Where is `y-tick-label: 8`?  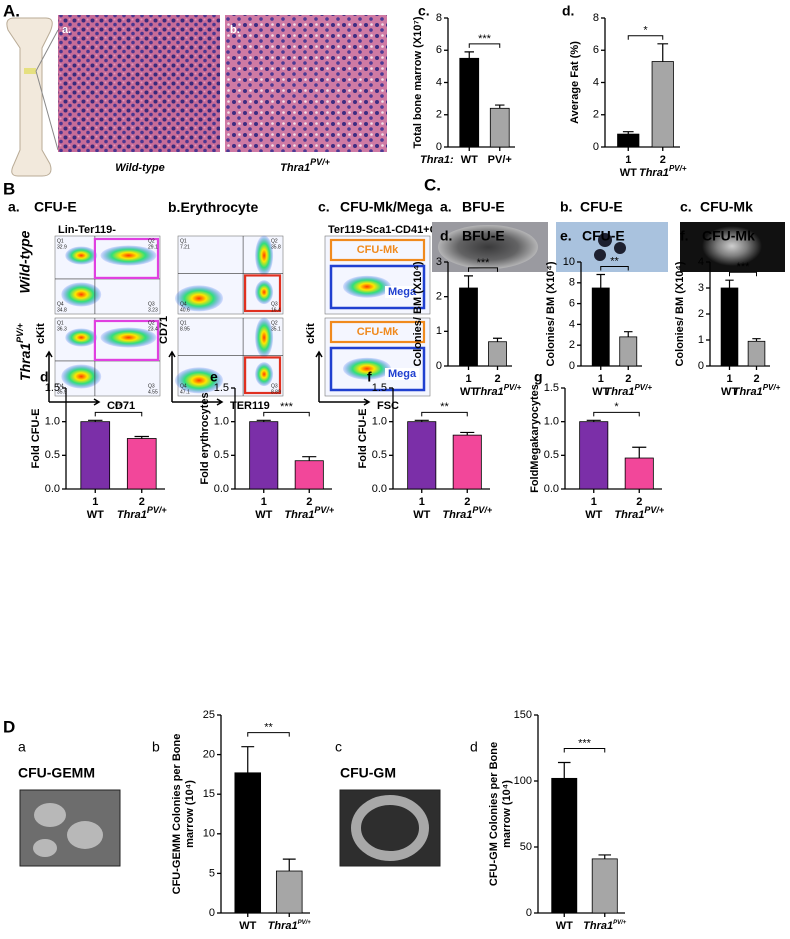 y-tick-label: 8 is located at coordinates (596, 18).